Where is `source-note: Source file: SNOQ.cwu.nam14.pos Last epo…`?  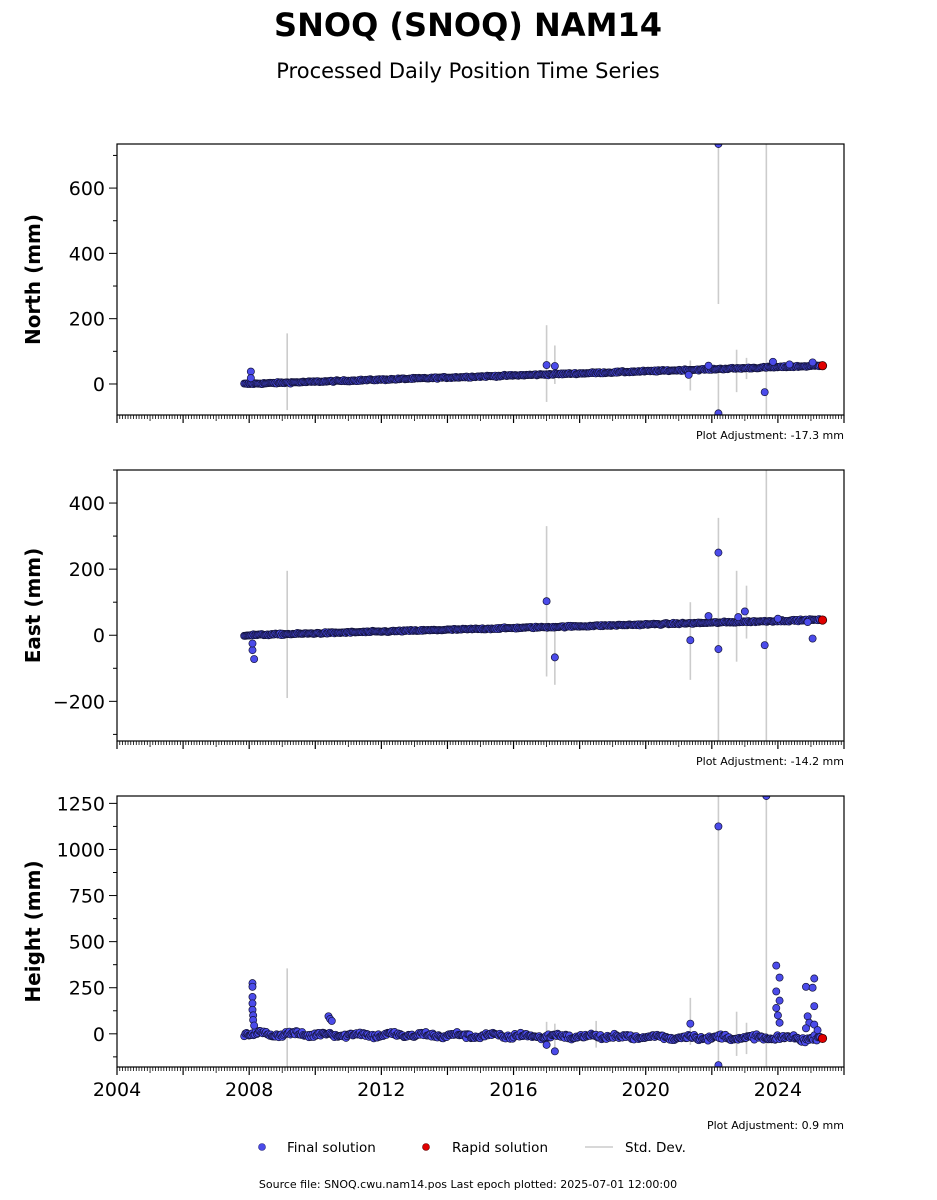 source-note: Source file: SNOQ.cwu.nam14.pos Last epo… is located at coordinates (468, 1184).